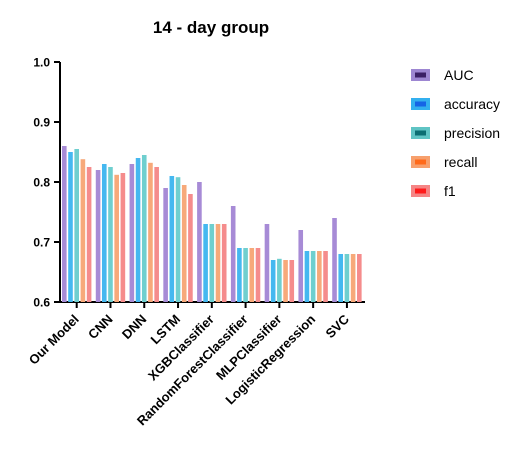  I want to click on legend: AUC accuracy precision recall f1, so click(455, 133).